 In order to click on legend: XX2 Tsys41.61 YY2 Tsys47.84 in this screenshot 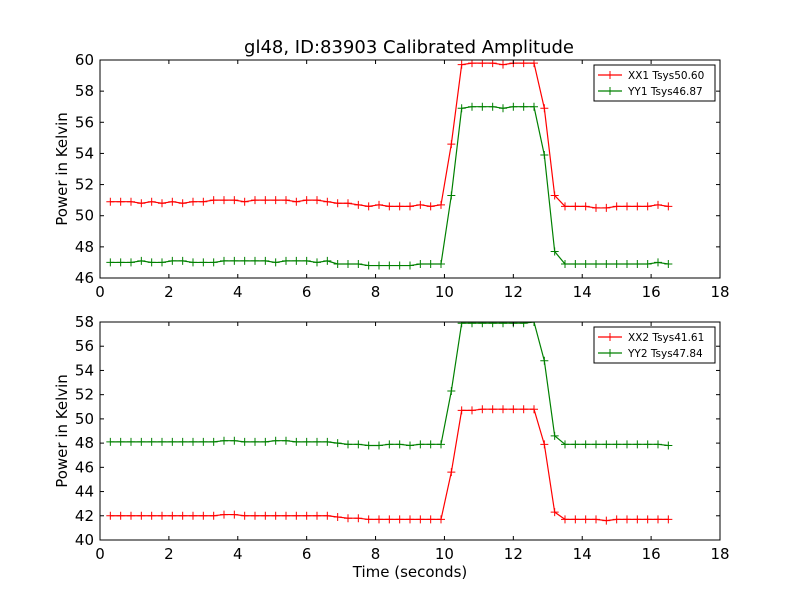, I will do `click(654, 345)`.